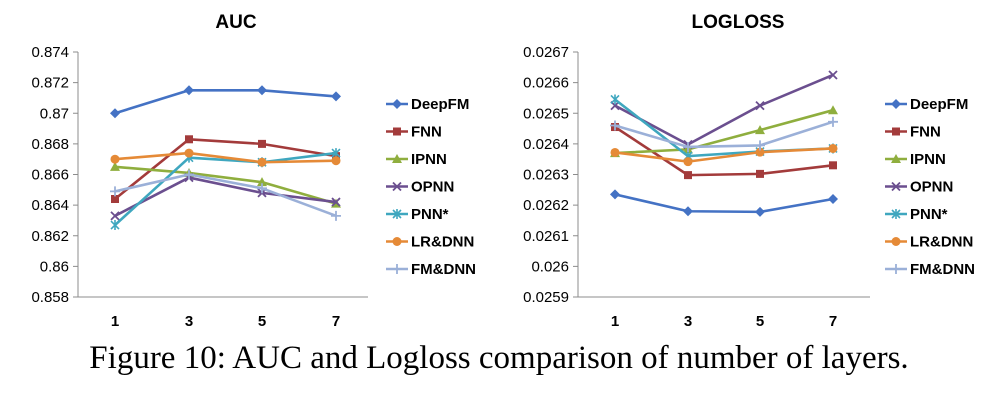 This screenshot has height=400, width=998. I want to click on legend-label: DeepFM, so click(440, 104).